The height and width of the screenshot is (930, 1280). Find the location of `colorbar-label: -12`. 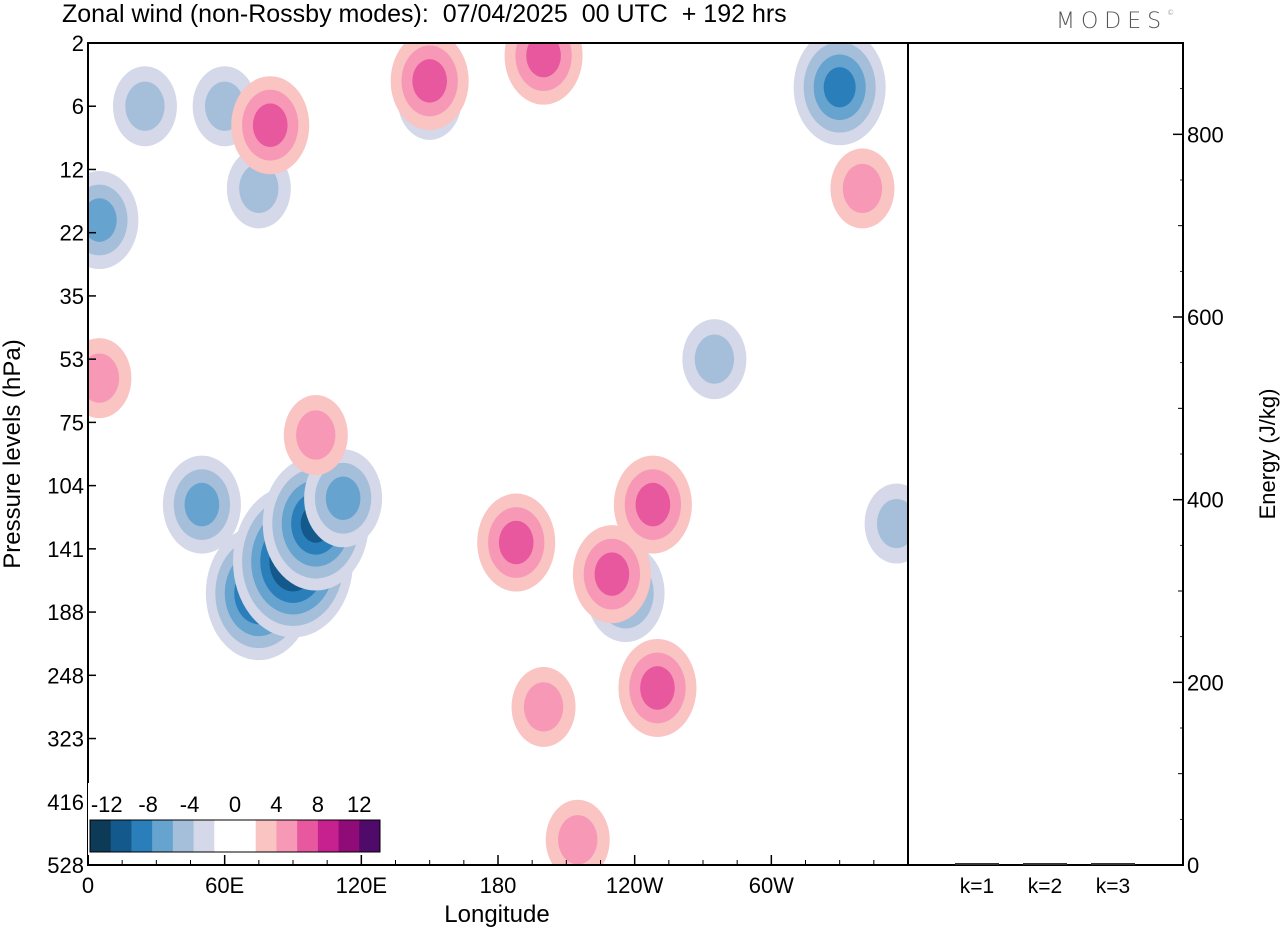

colorbar-label: -12 is located at coordinates (107, 804).